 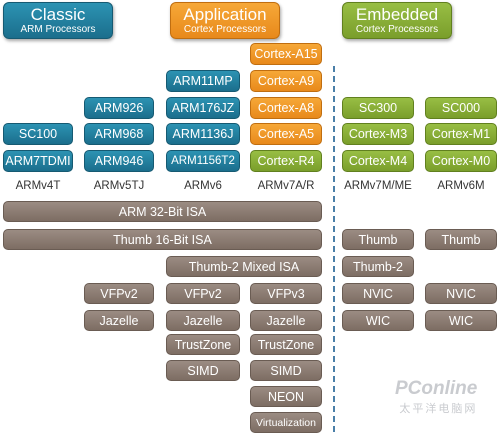 I want to click on application-embedded-divider, so click(x=334, y=249).